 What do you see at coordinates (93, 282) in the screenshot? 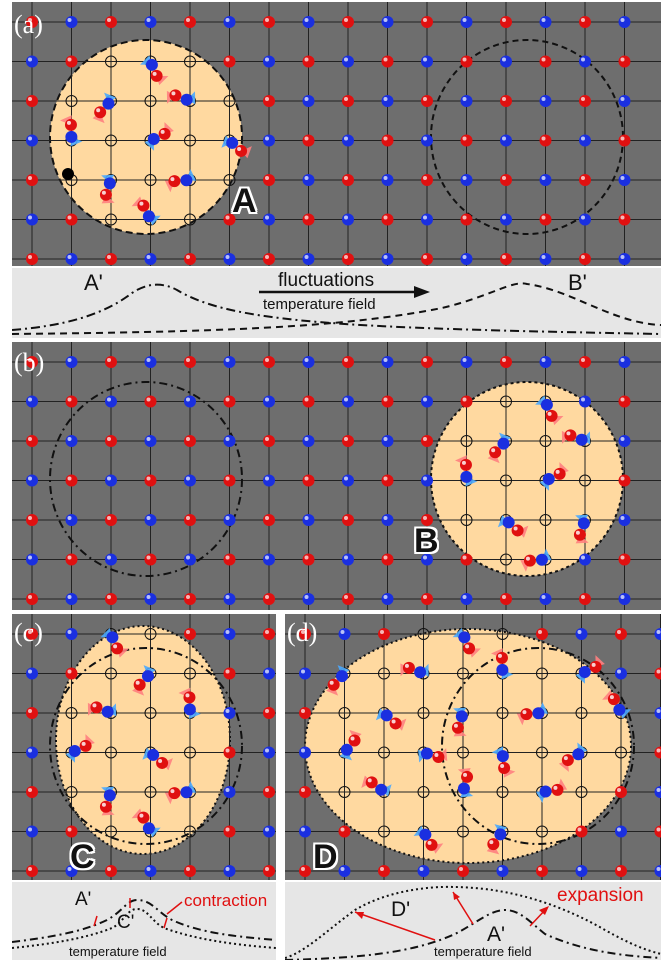
I see `peak-label-a-prime: A'` at bounding box center [93, 282].